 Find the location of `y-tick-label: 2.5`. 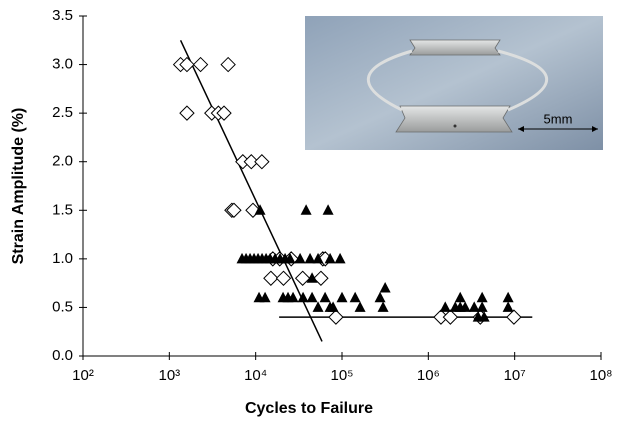

y-tick-label: 2.5 is located at coordinates (62, 112).